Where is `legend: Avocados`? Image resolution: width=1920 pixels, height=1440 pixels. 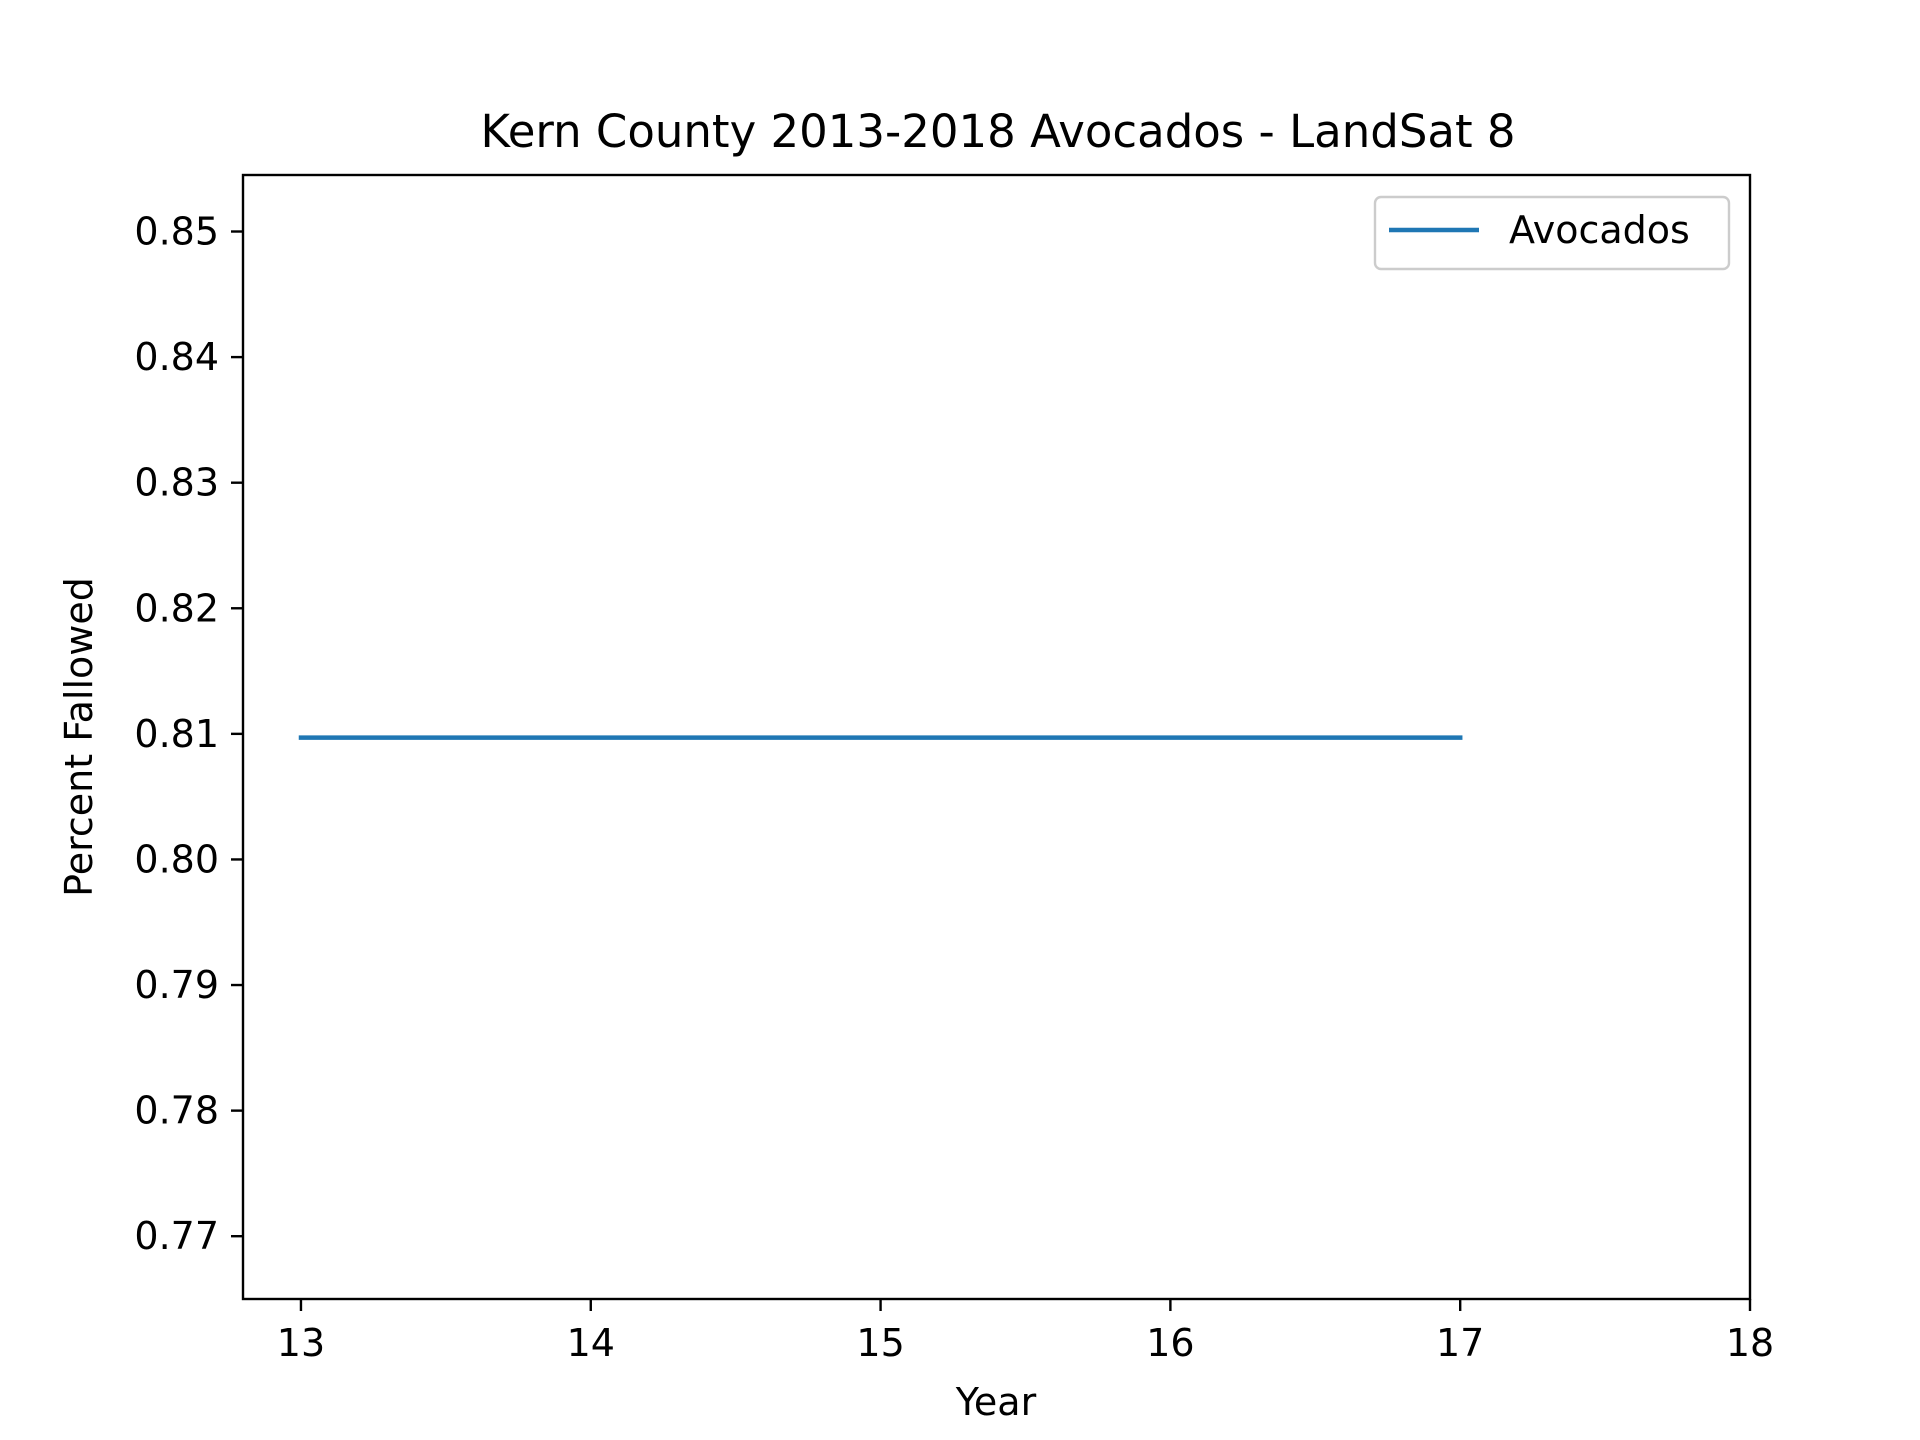 legend: Avocados is located at coordinates (1552, 233).